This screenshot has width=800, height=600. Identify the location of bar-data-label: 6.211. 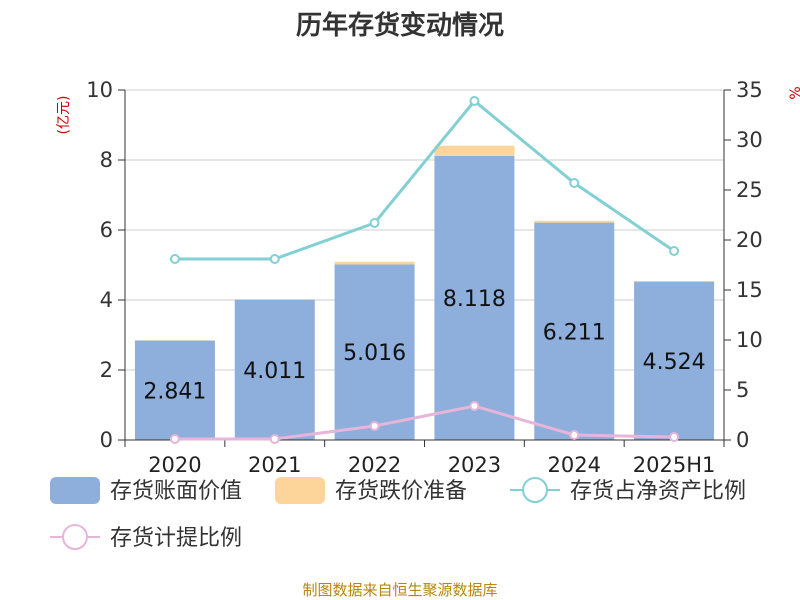
(574, 332).